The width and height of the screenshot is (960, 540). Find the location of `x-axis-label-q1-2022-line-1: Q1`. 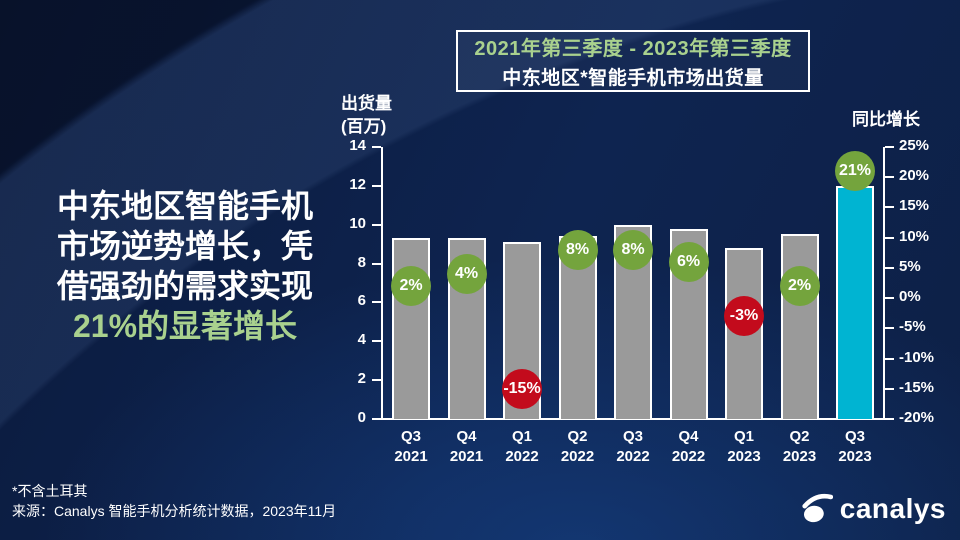

x-axis-label-q1-2022-line-1: Q1 is located at coordinates (521, 436).